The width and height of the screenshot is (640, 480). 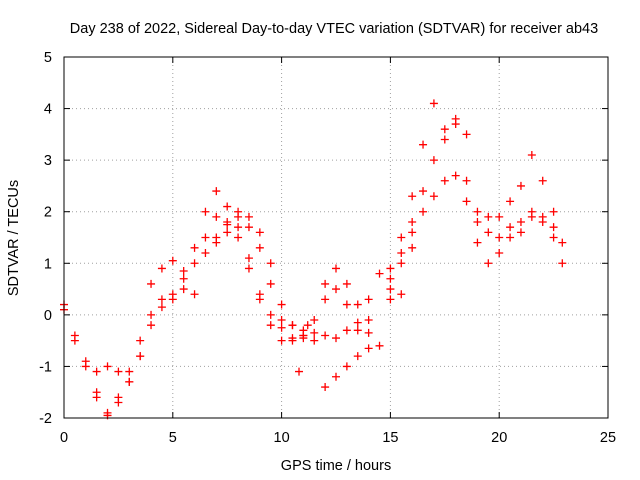 What do you see at coordinates (64, 438) in the screenshot?
I see `x-tick-label: 0` at bounding box center [64, 438].